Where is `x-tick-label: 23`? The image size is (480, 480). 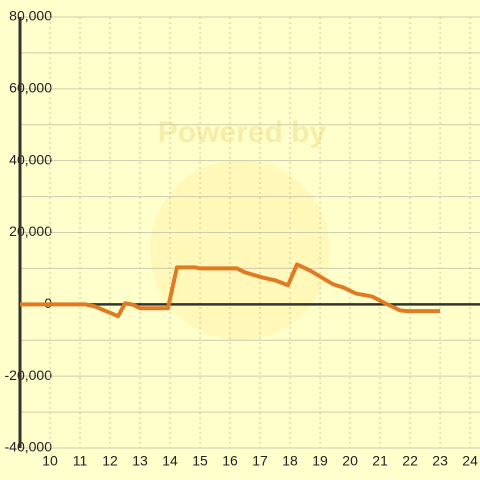
x-tick-label: 23 is located at coordinates (440, 461).